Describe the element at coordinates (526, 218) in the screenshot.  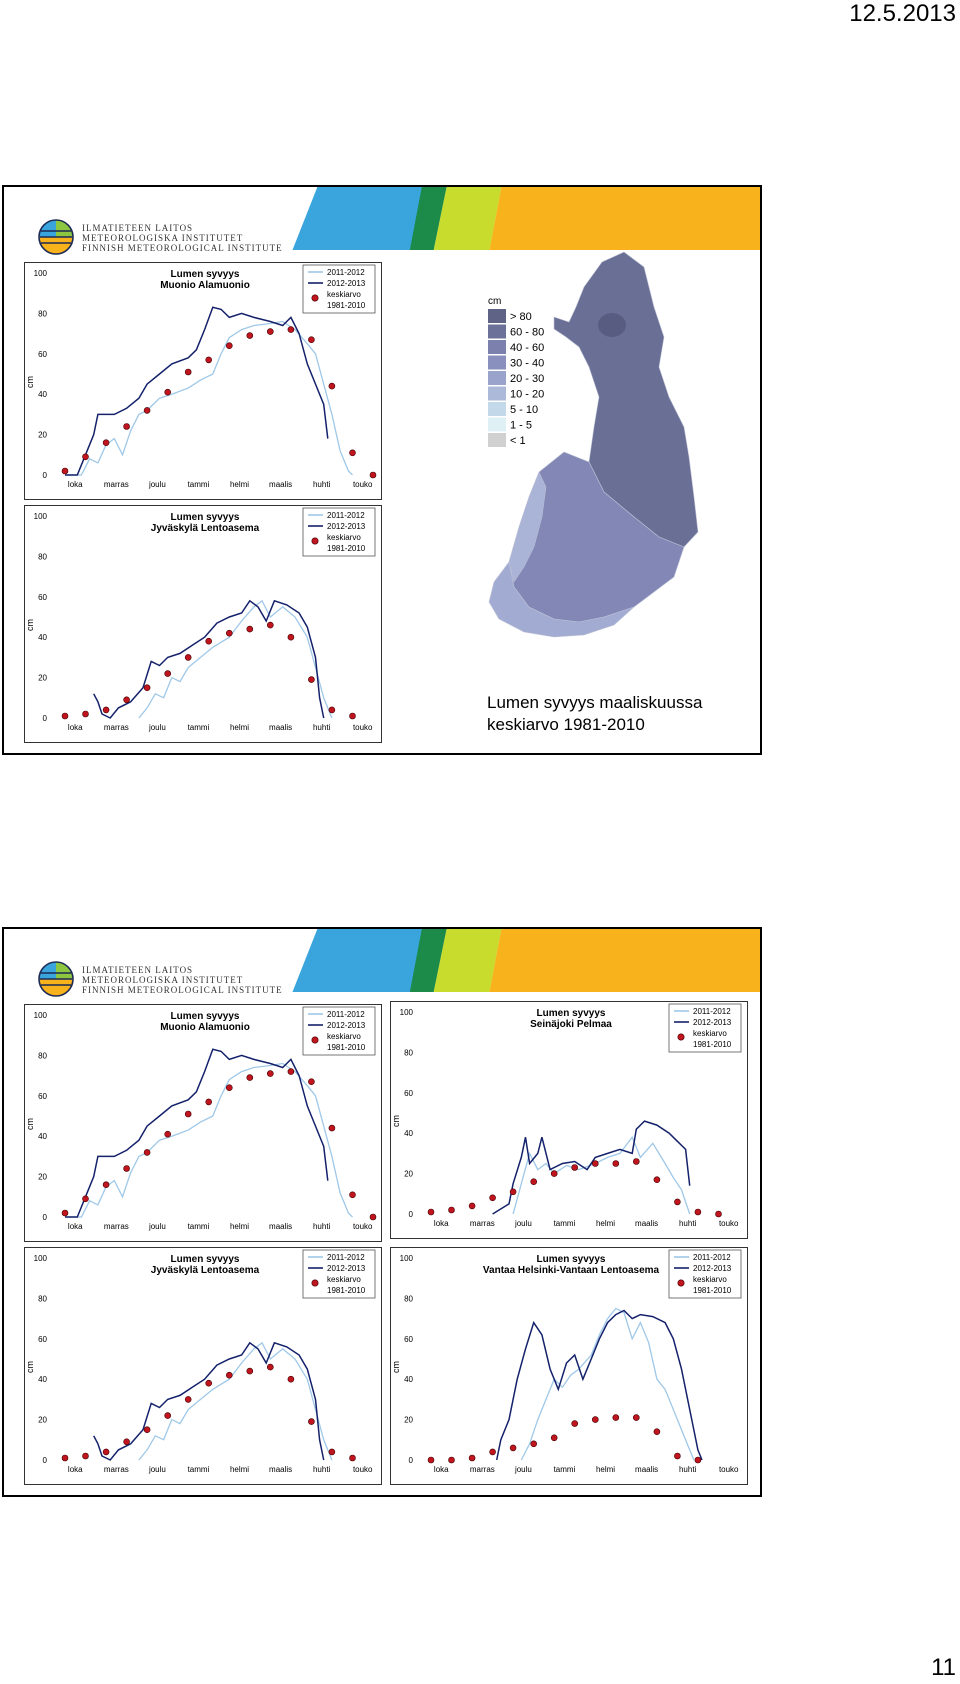
I see `header-band` at that location.